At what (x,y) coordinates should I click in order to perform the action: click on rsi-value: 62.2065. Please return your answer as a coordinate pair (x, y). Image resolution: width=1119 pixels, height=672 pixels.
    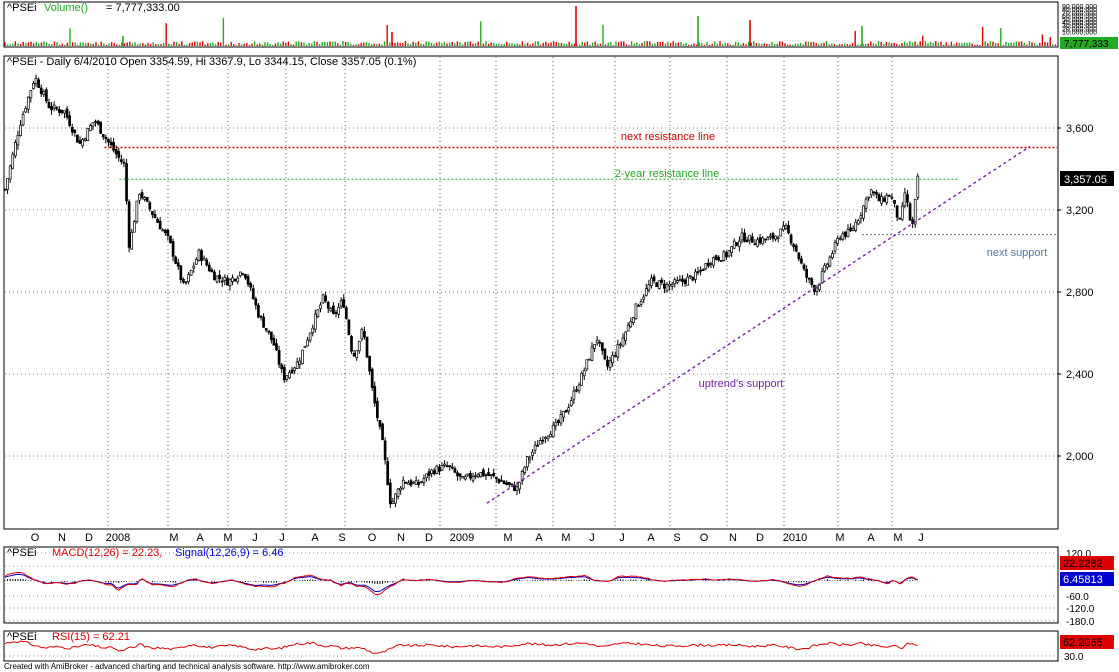
    Looking at the image, I should click on (1083, 643).